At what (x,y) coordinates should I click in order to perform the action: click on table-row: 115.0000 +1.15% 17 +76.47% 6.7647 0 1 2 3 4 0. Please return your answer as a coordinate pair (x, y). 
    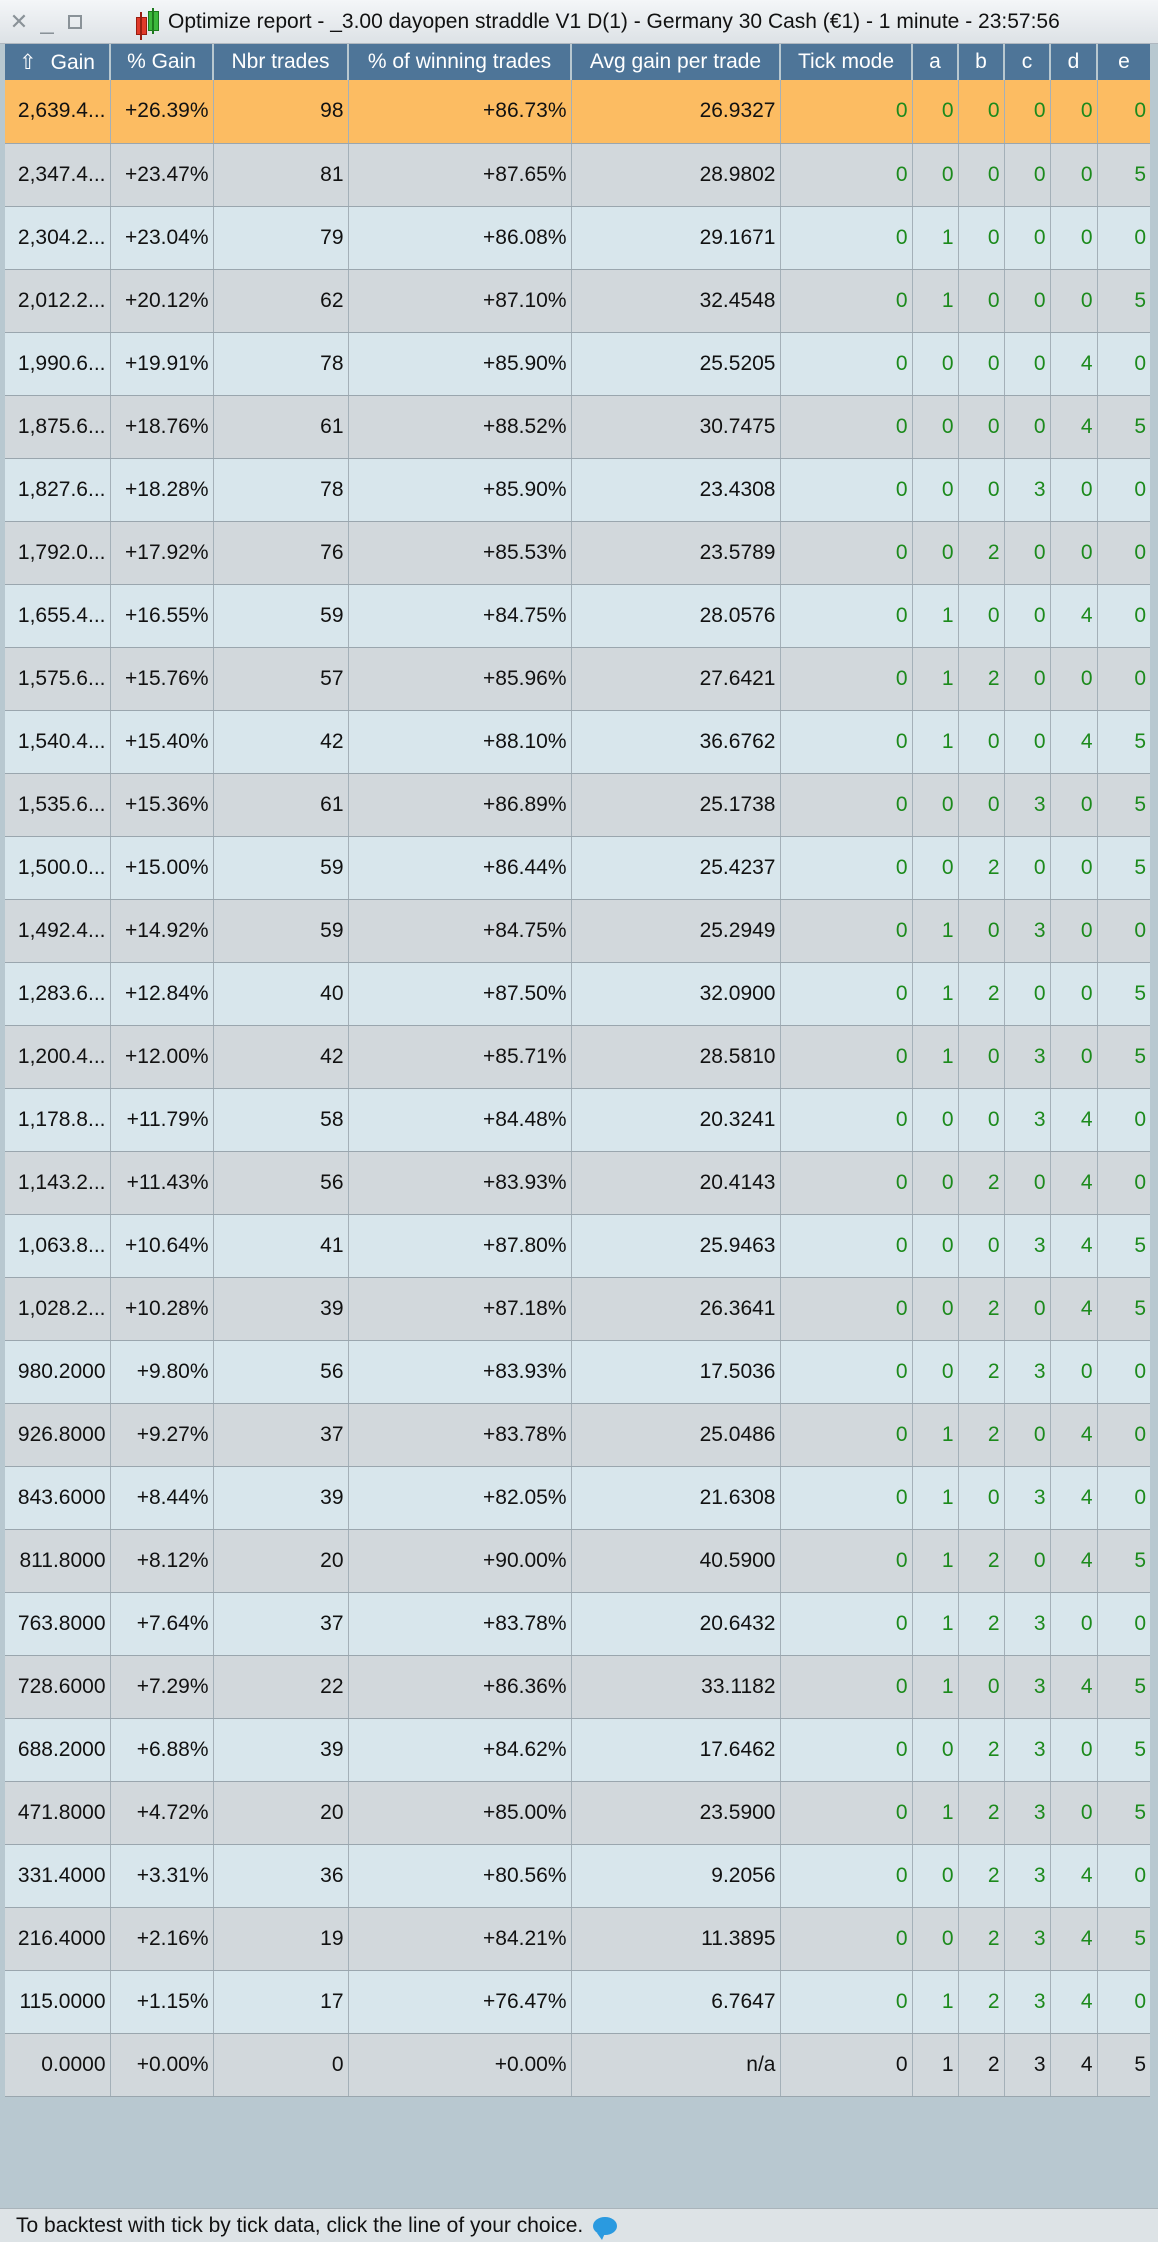
    Looking at the image, I should click on (577, 2002).